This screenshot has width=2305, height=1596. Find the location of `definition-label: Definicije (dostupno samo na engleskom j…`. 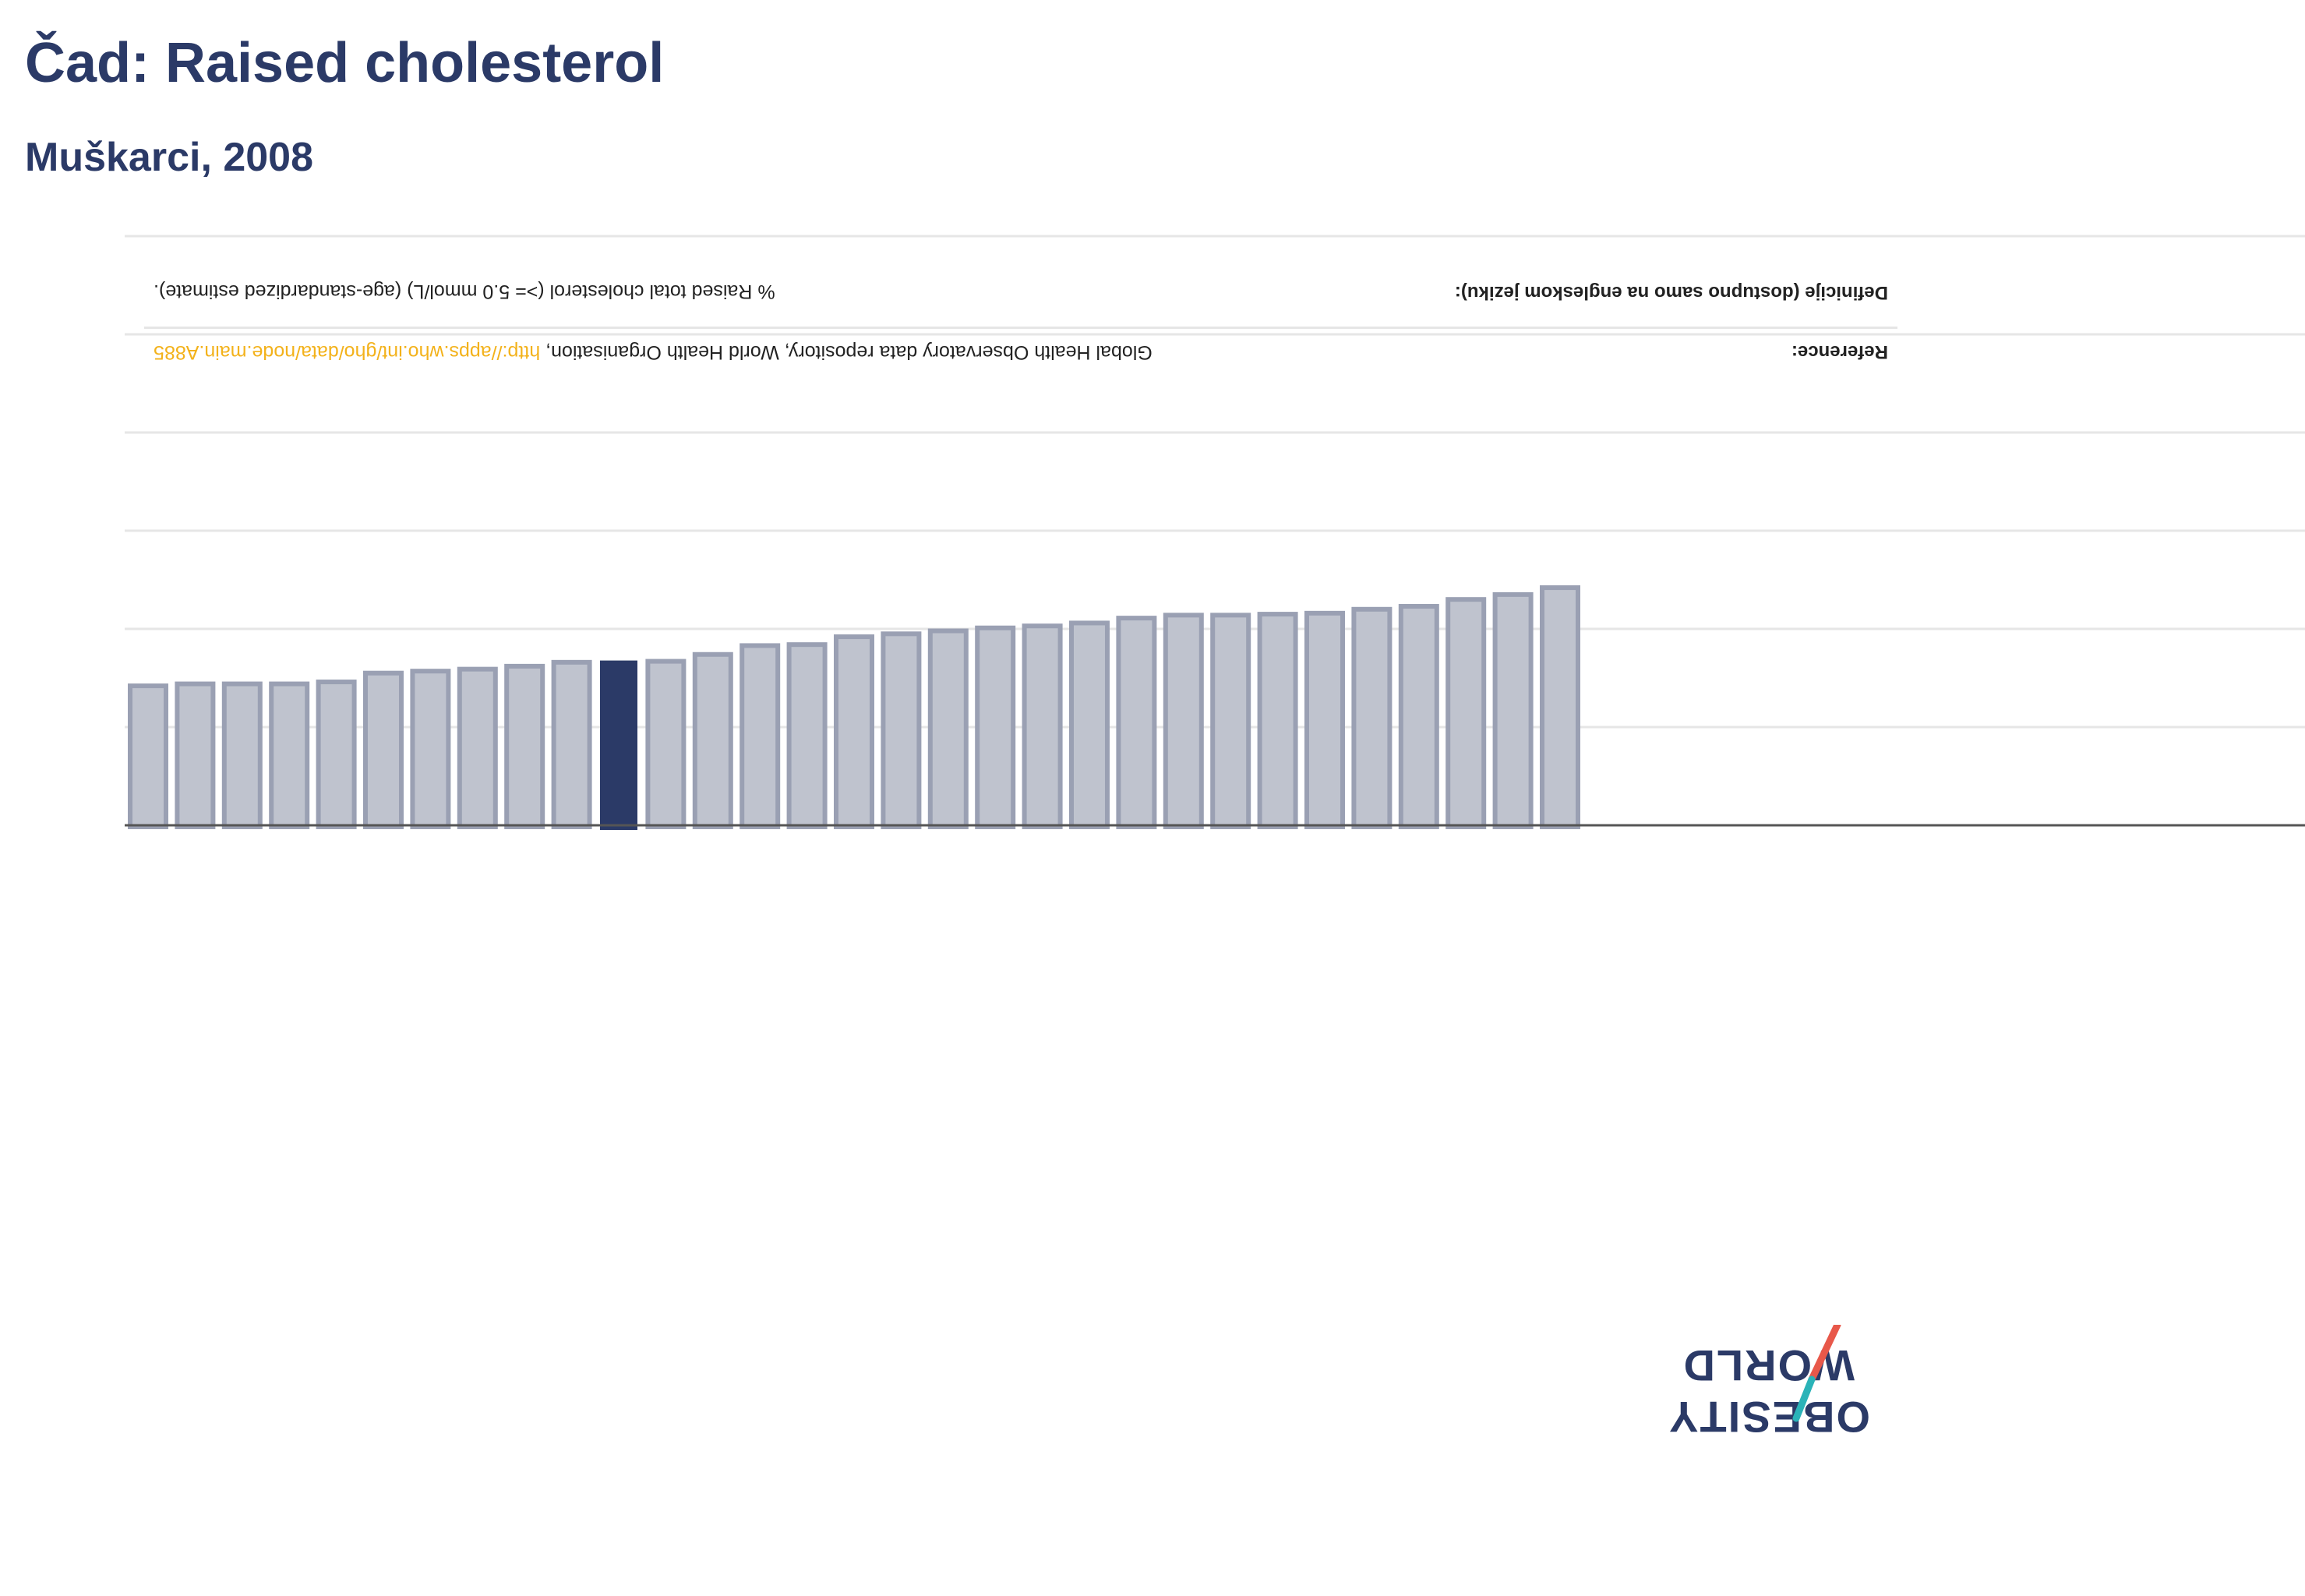

definition-label: Definicije (dostupno samo na engleskom j… is located at coordinates (1671, 292).